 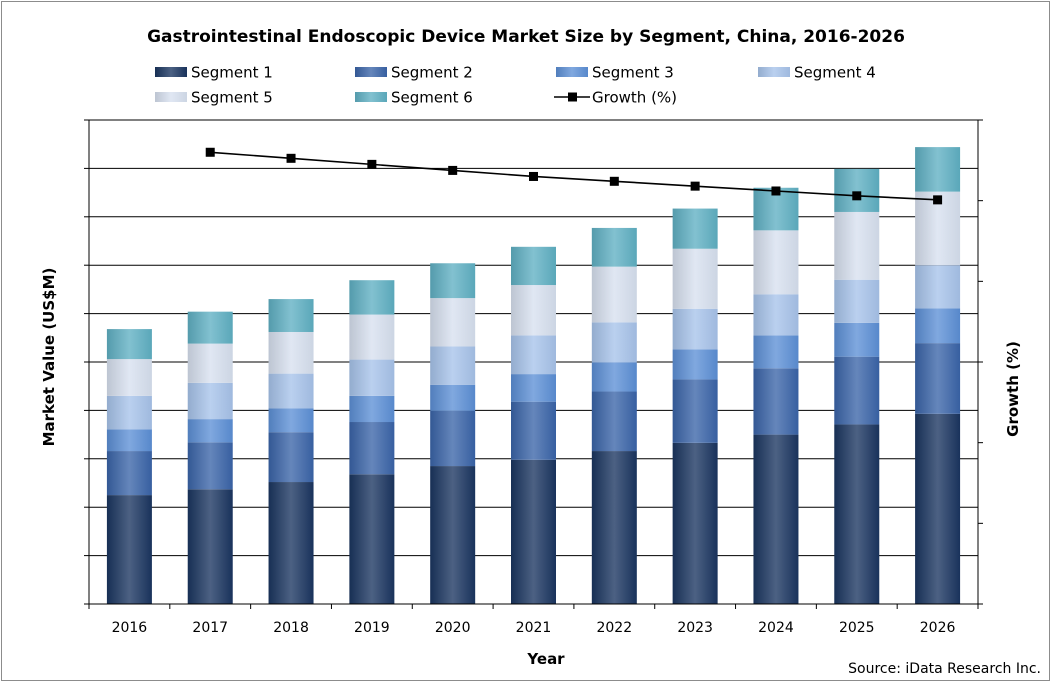 I want to click on legend-item: Segment 1, so click(x=214, y=73).